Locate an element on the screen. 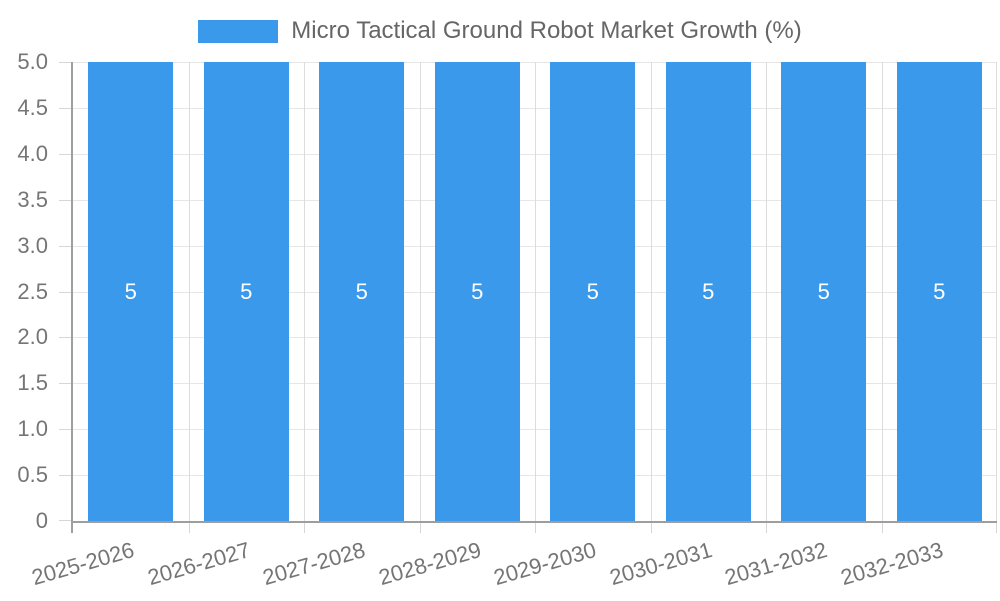  y-tick-label: 2.0 is located at coordinates (32, 337).